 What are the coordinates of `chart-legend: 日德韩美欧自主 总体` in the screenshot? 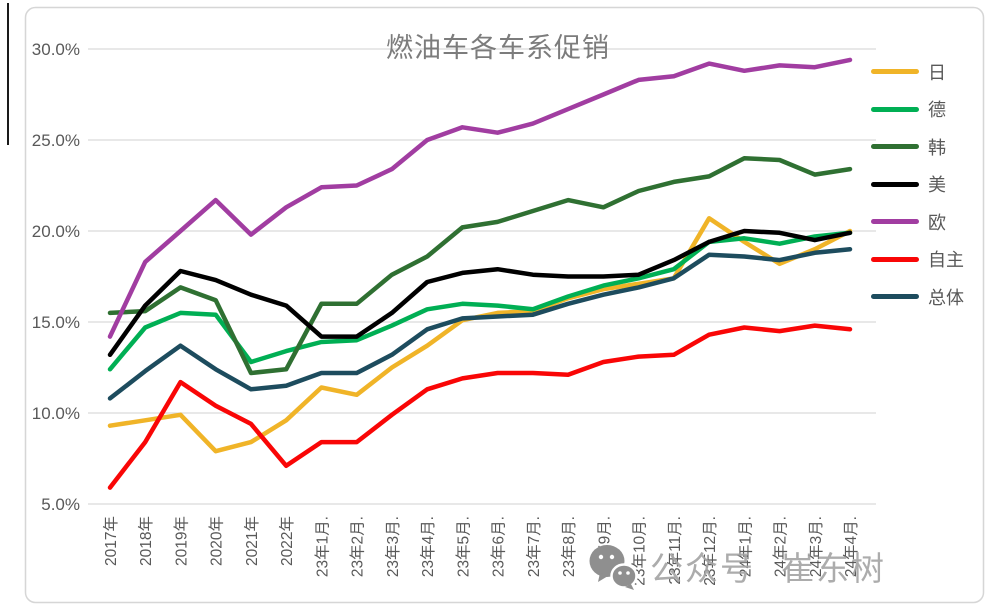 It's located at (917, 184).